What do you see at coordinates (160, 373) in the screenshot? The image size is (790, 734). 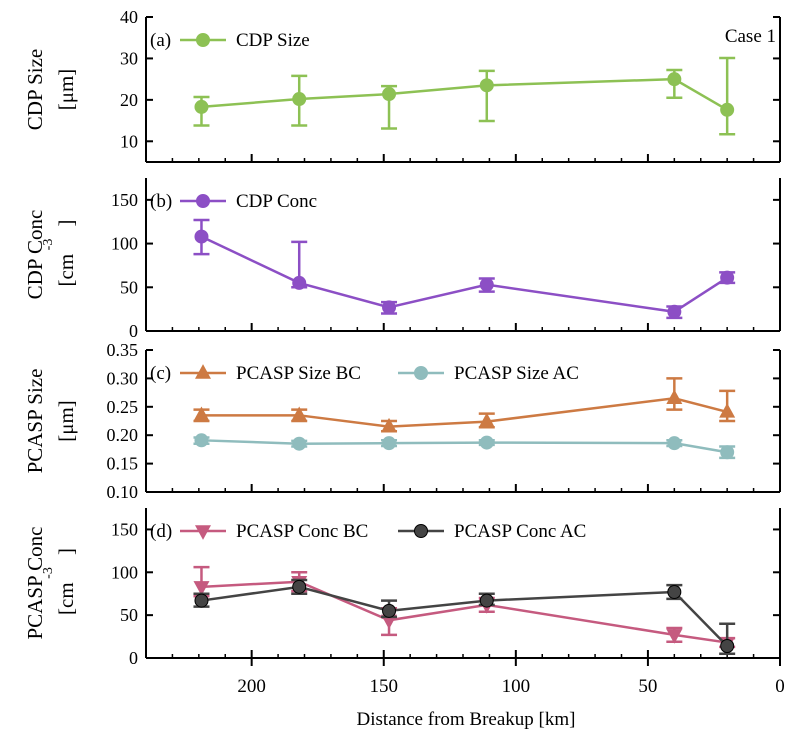 I see `panel-label: (c)` at bounding box center [160, 373].